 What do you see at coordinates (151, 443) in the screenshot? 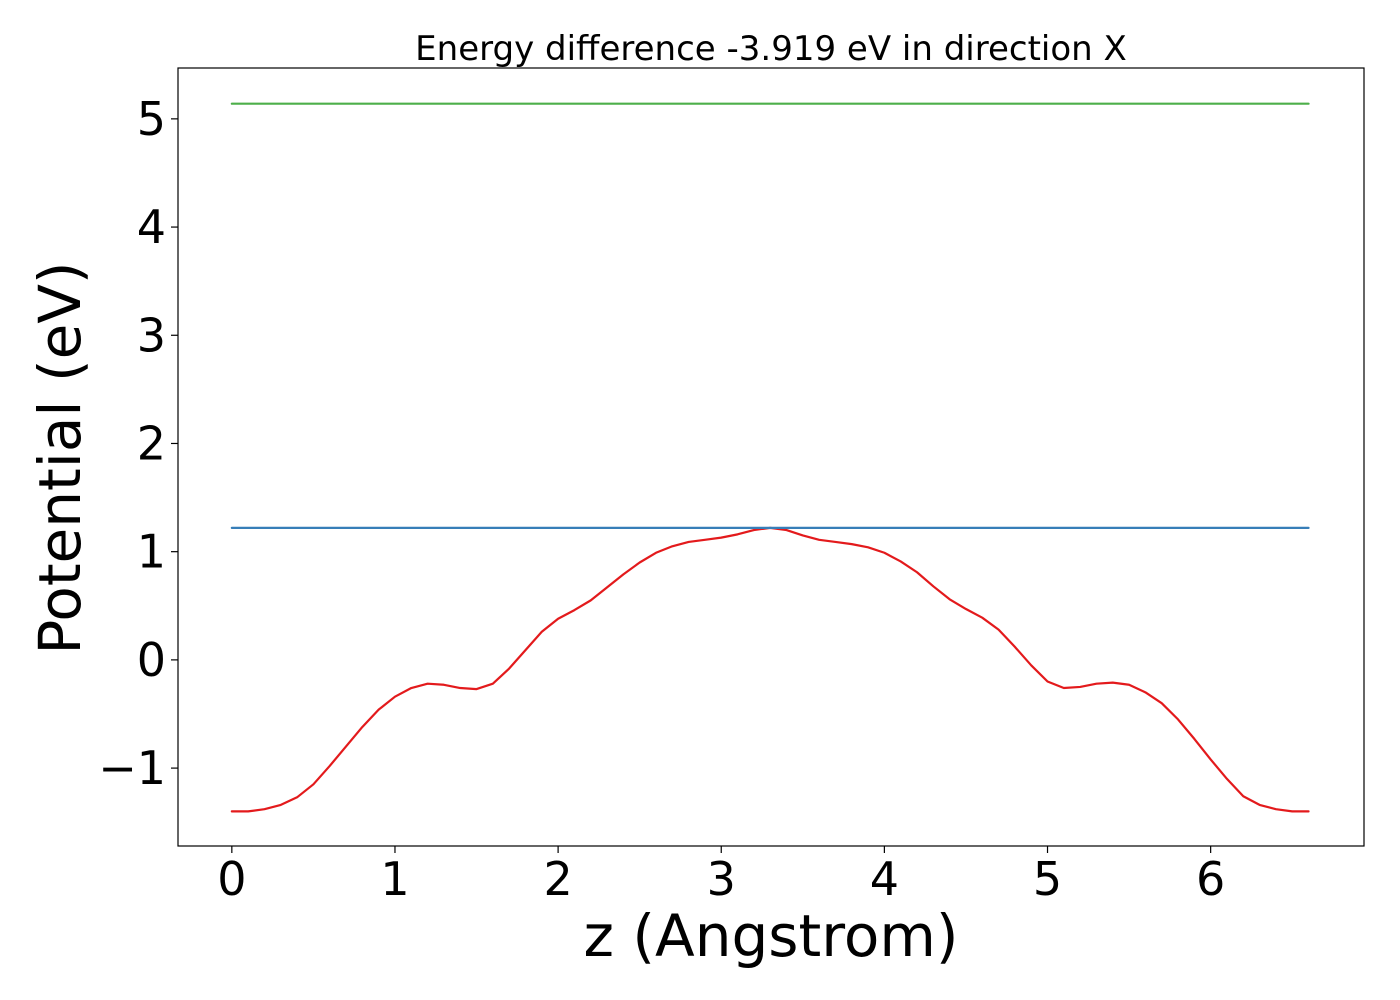
I see `y-tick-label: 2` at bounding box center [151, 443].